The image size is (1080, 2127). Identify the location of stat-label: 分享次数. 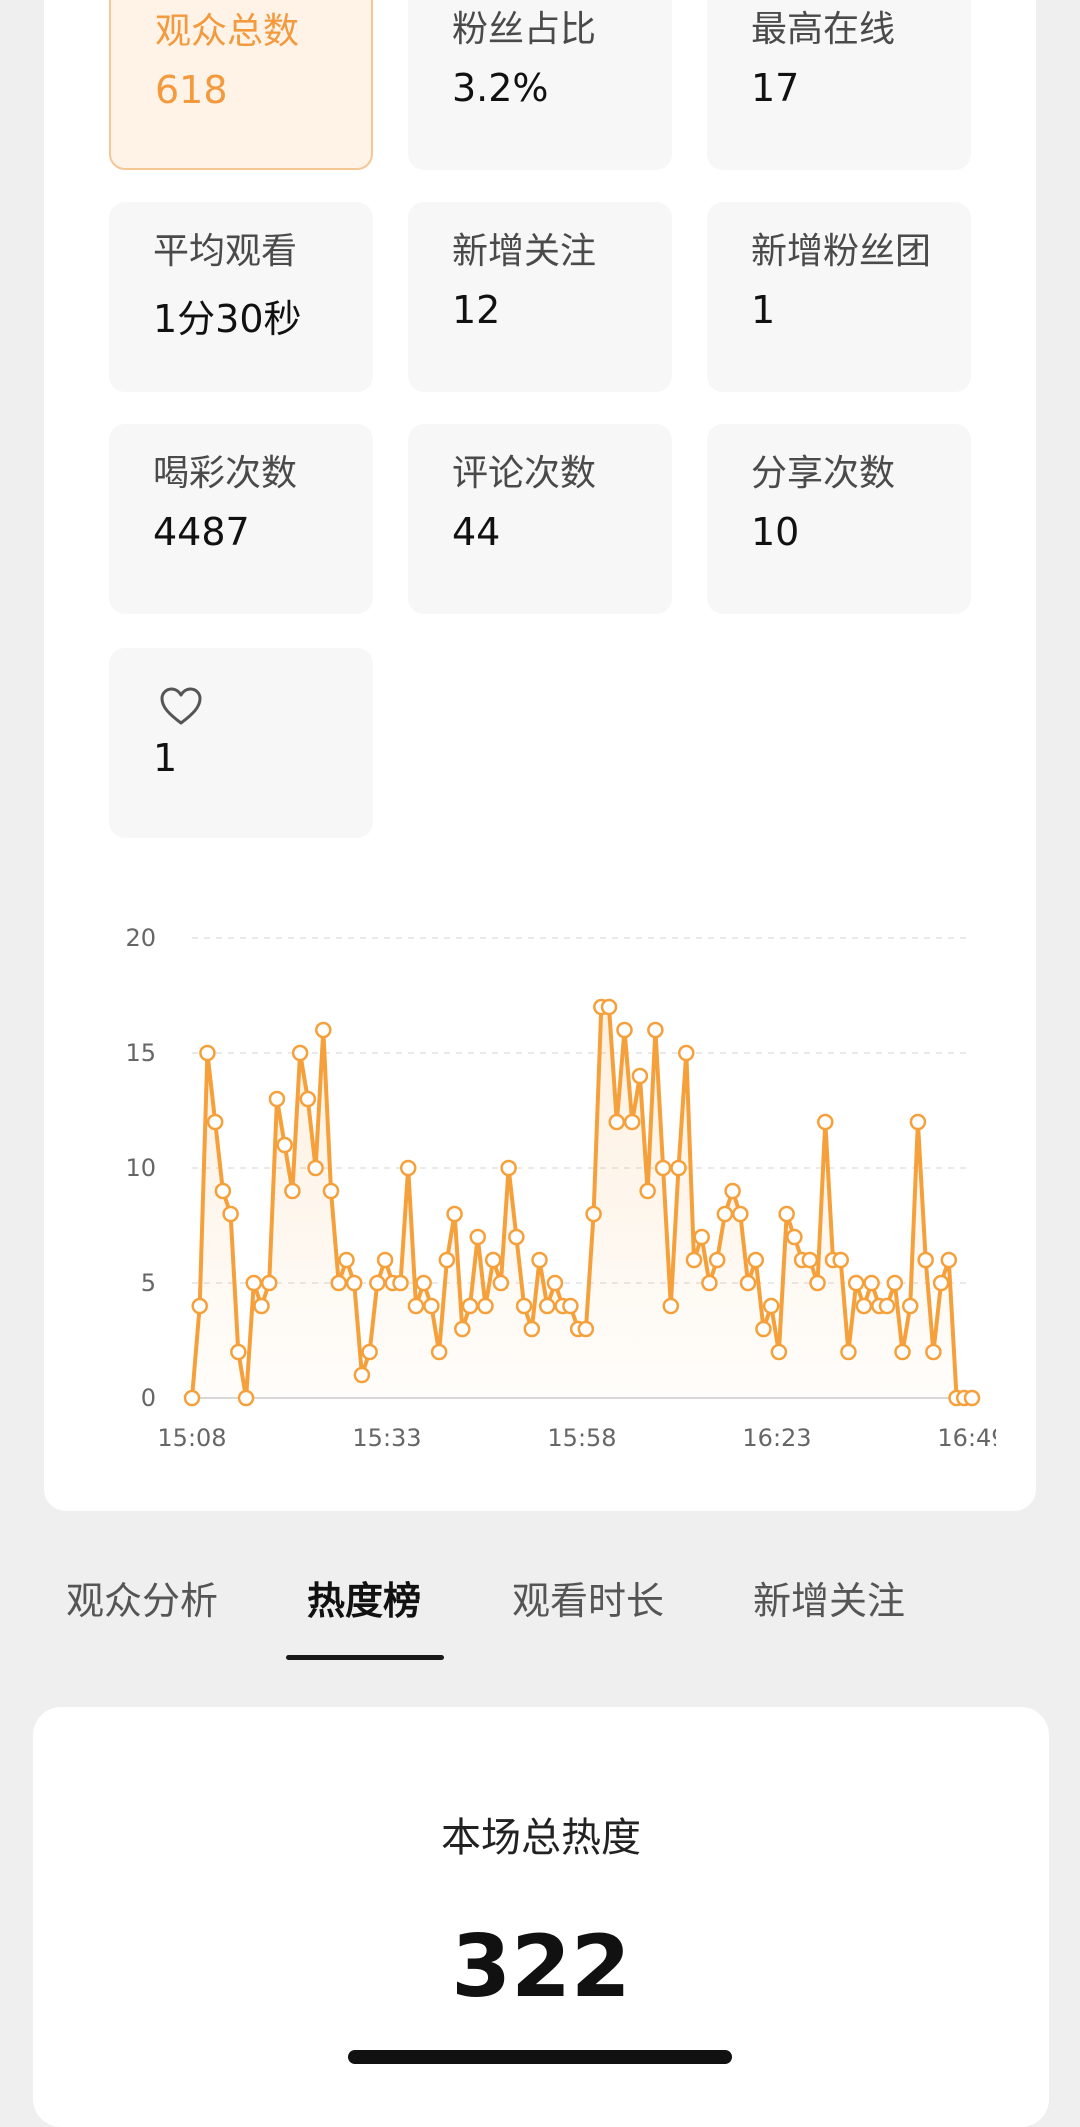
(823, 473).